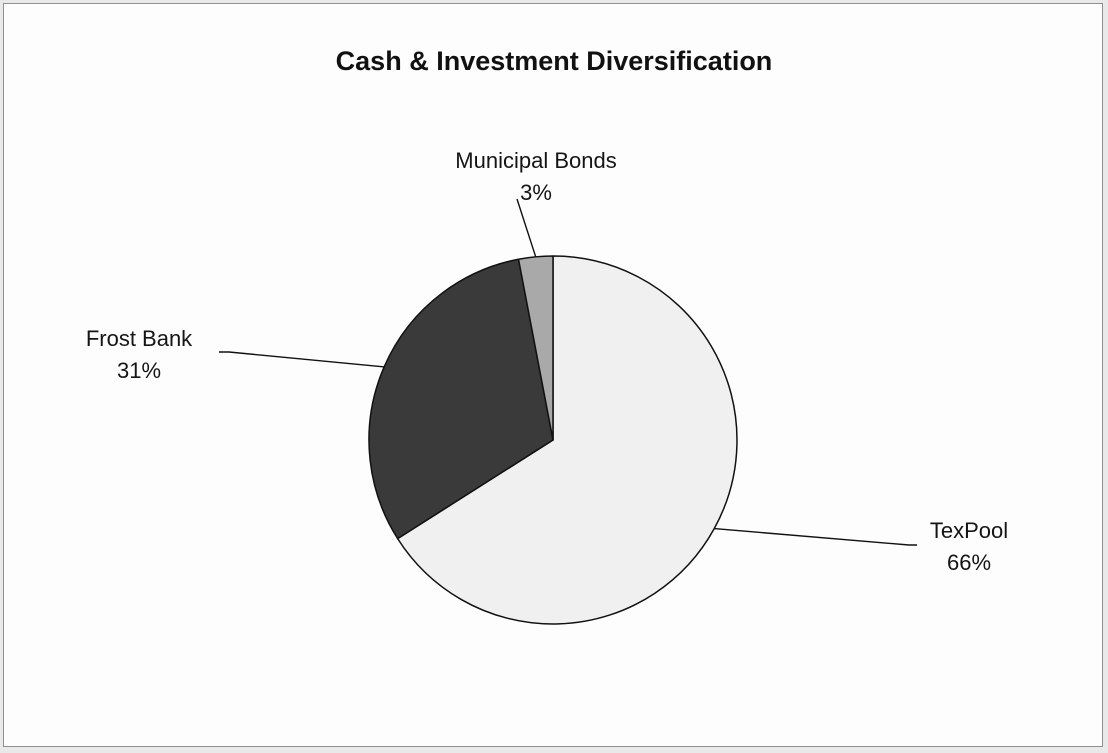  Describe the element at coordinates (554, 61) in the screenshot. I see `chart-title: Cash & Investment Diversification` at that location.